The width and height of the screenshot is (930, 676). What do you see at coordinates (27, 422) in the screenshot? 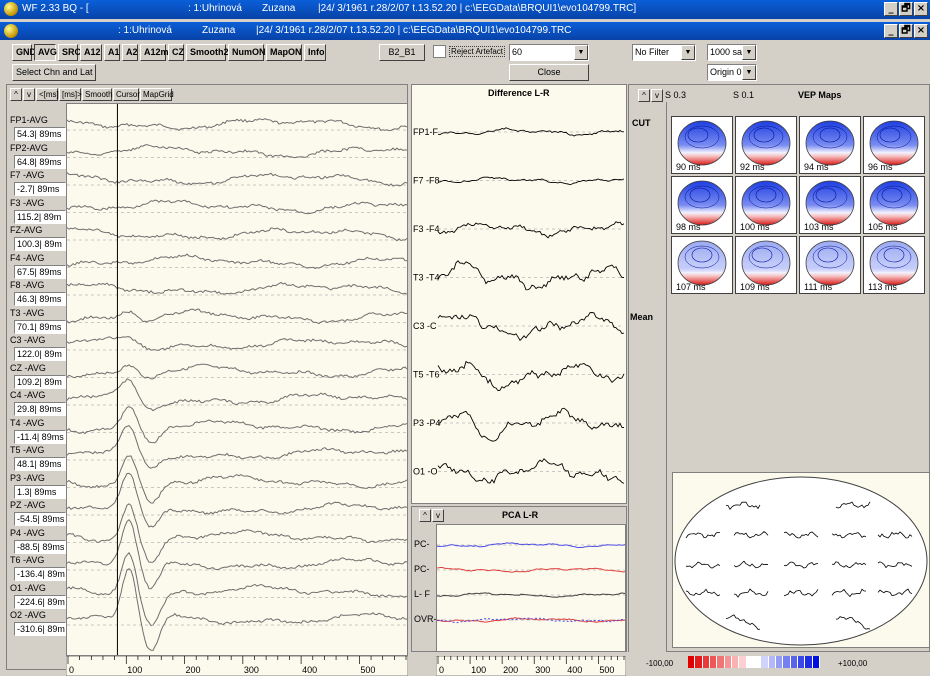
I see `channel-label: T4 -AVG` at bounding box center [27, 422].